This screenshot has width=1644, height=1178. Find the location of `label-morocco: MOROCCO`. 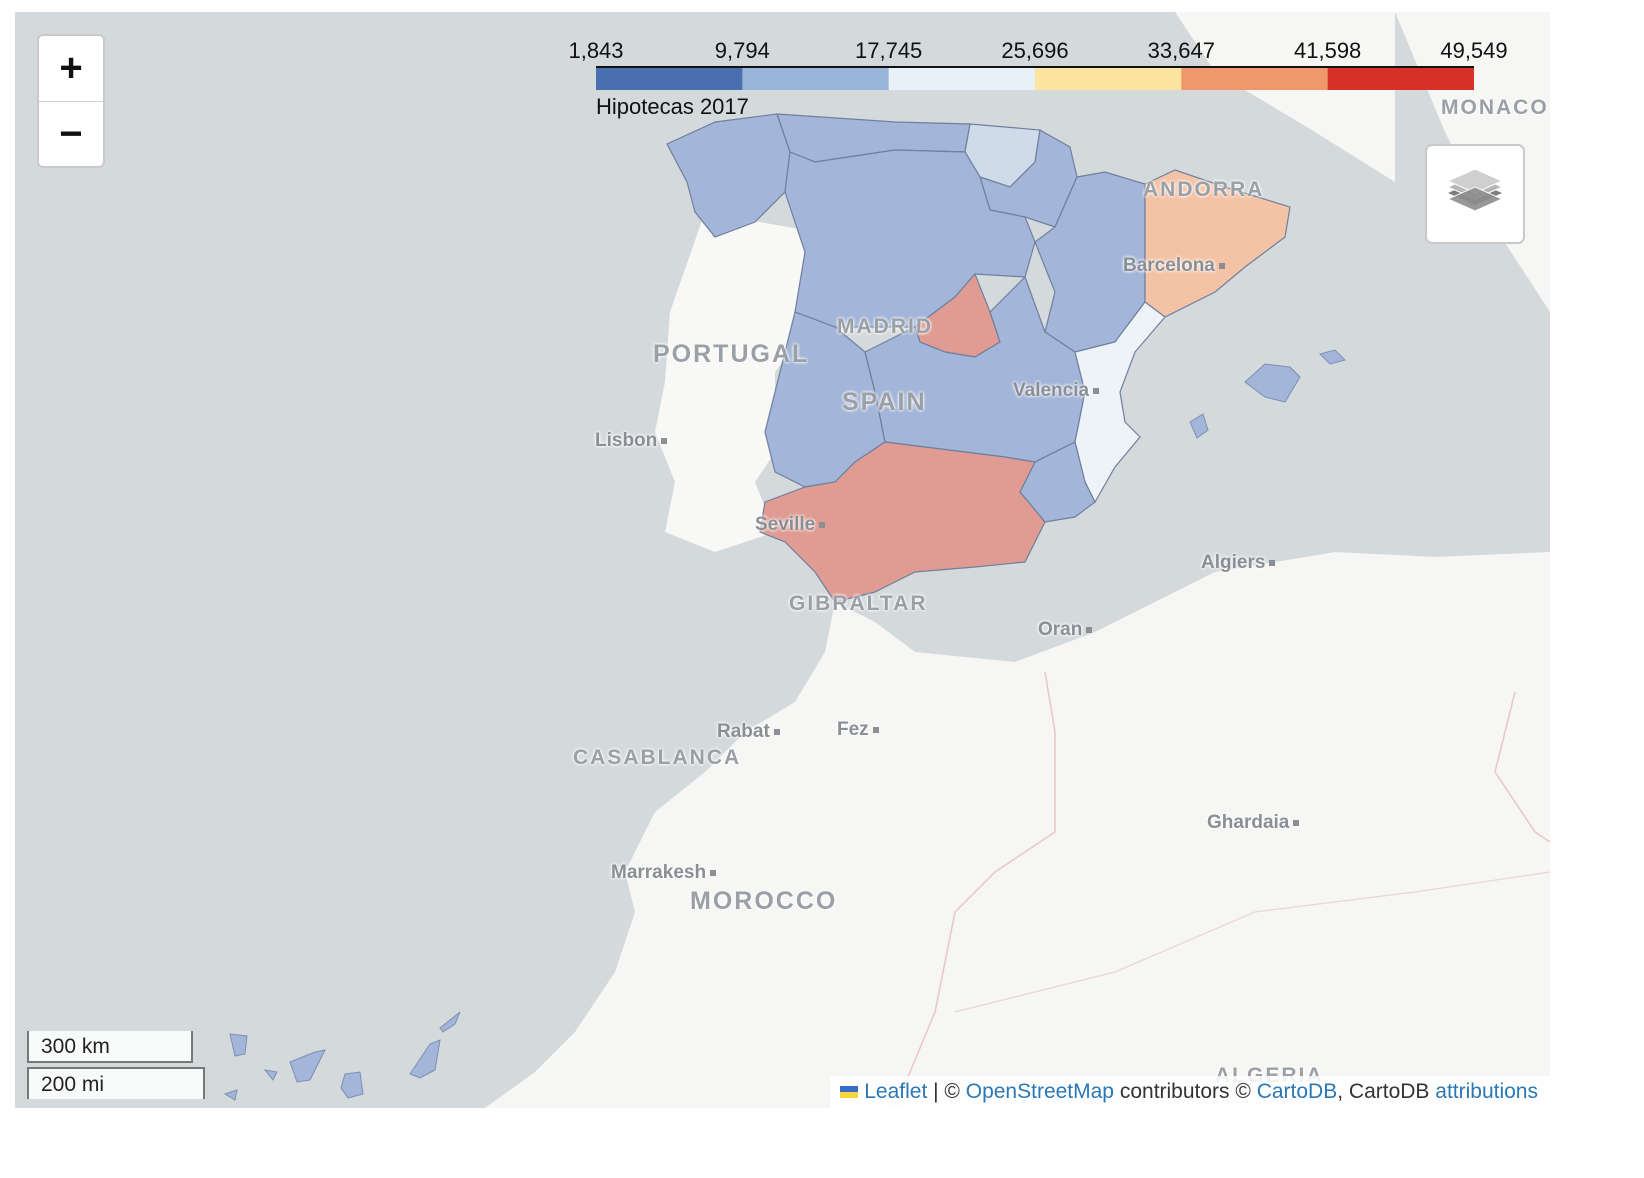

label-morocco: MOROCCO is located at coordinates (764, 901).